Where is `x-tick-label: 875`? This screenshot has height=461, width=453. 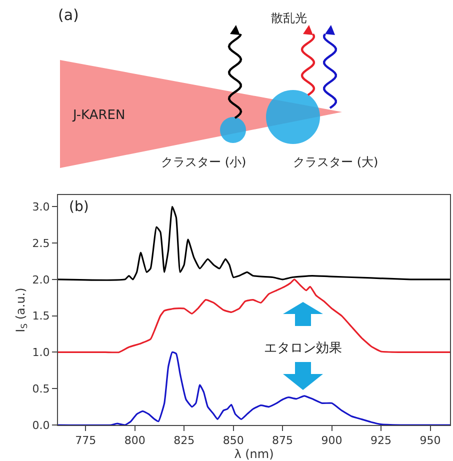
x-tick-label: 875 is located at coordinates (283, 441).